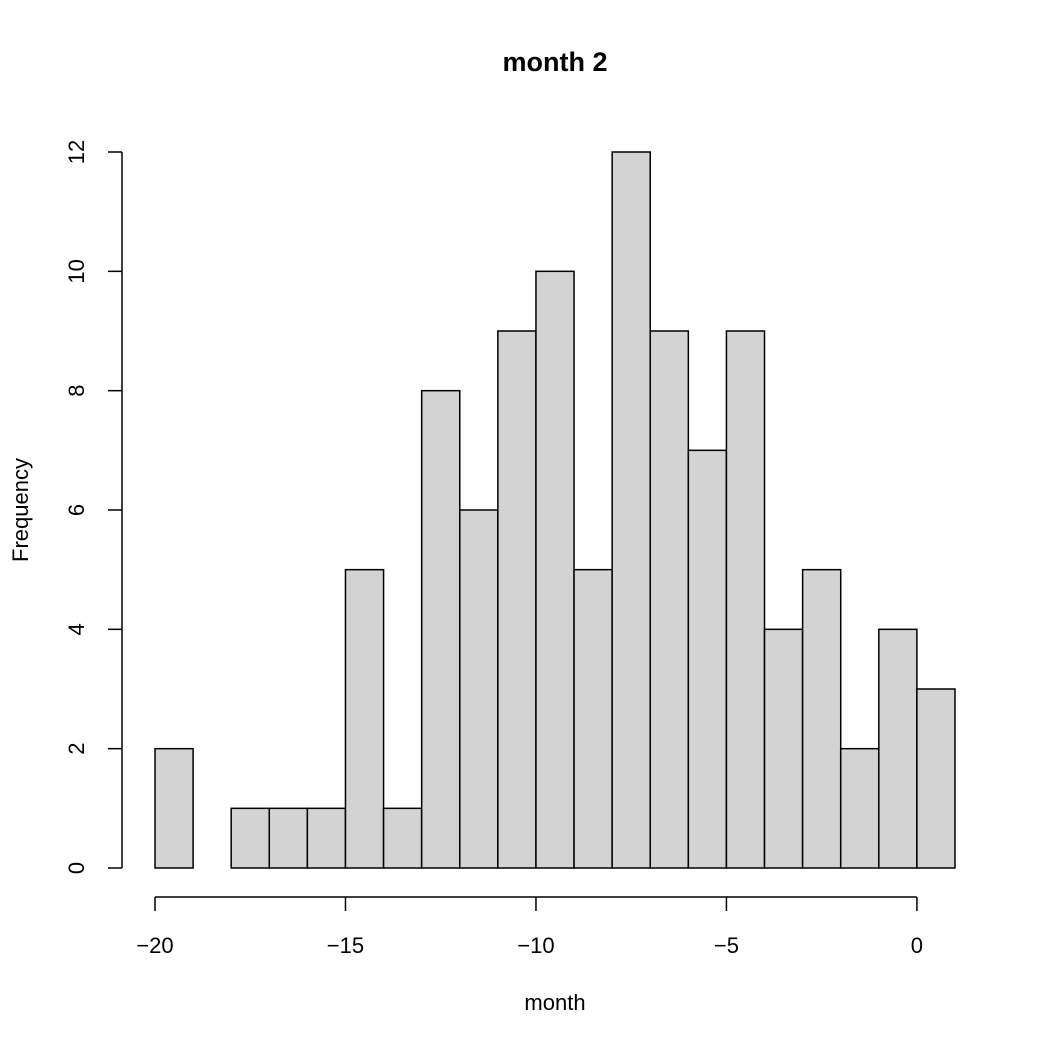 The image size is (1050, 1050). What do you see at coordinates (76, 749) in the screenshot?
I see `y-tick-label: 2` at bounding box center [76, 749].